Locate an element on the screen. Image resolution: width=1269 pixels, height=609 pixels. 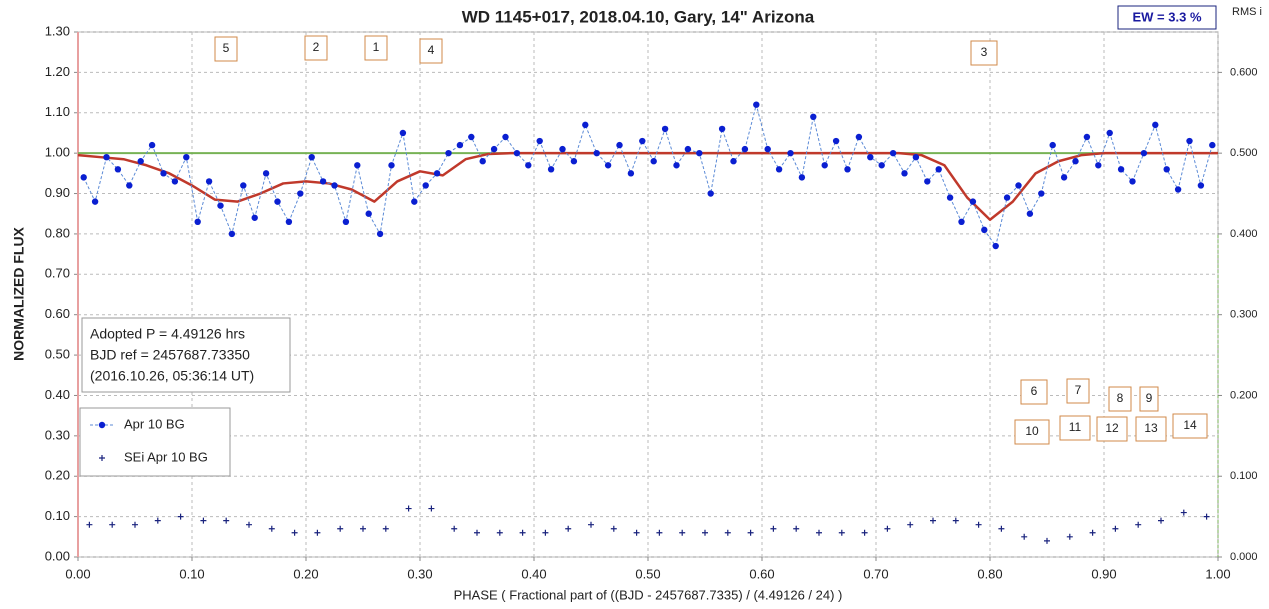
annotation-label: 13 is located at coordinates (1151, 428).